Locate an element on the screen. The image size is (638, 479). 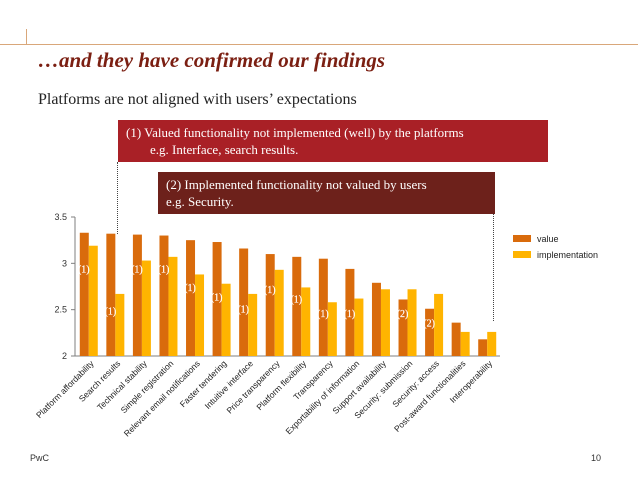
page-number: 10 is located at coordinates (596, 458).